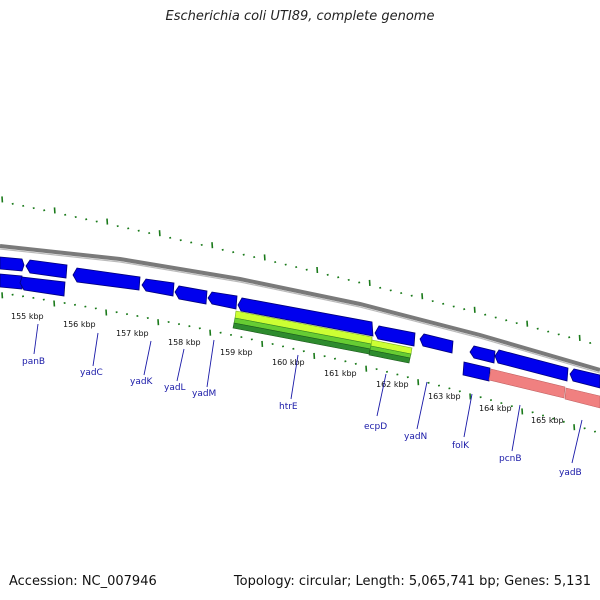 The height and width of the screenshot is (600, 600). I want to click on map-title: Escherichia coli UTI89, complete genome, so click(300, 16).